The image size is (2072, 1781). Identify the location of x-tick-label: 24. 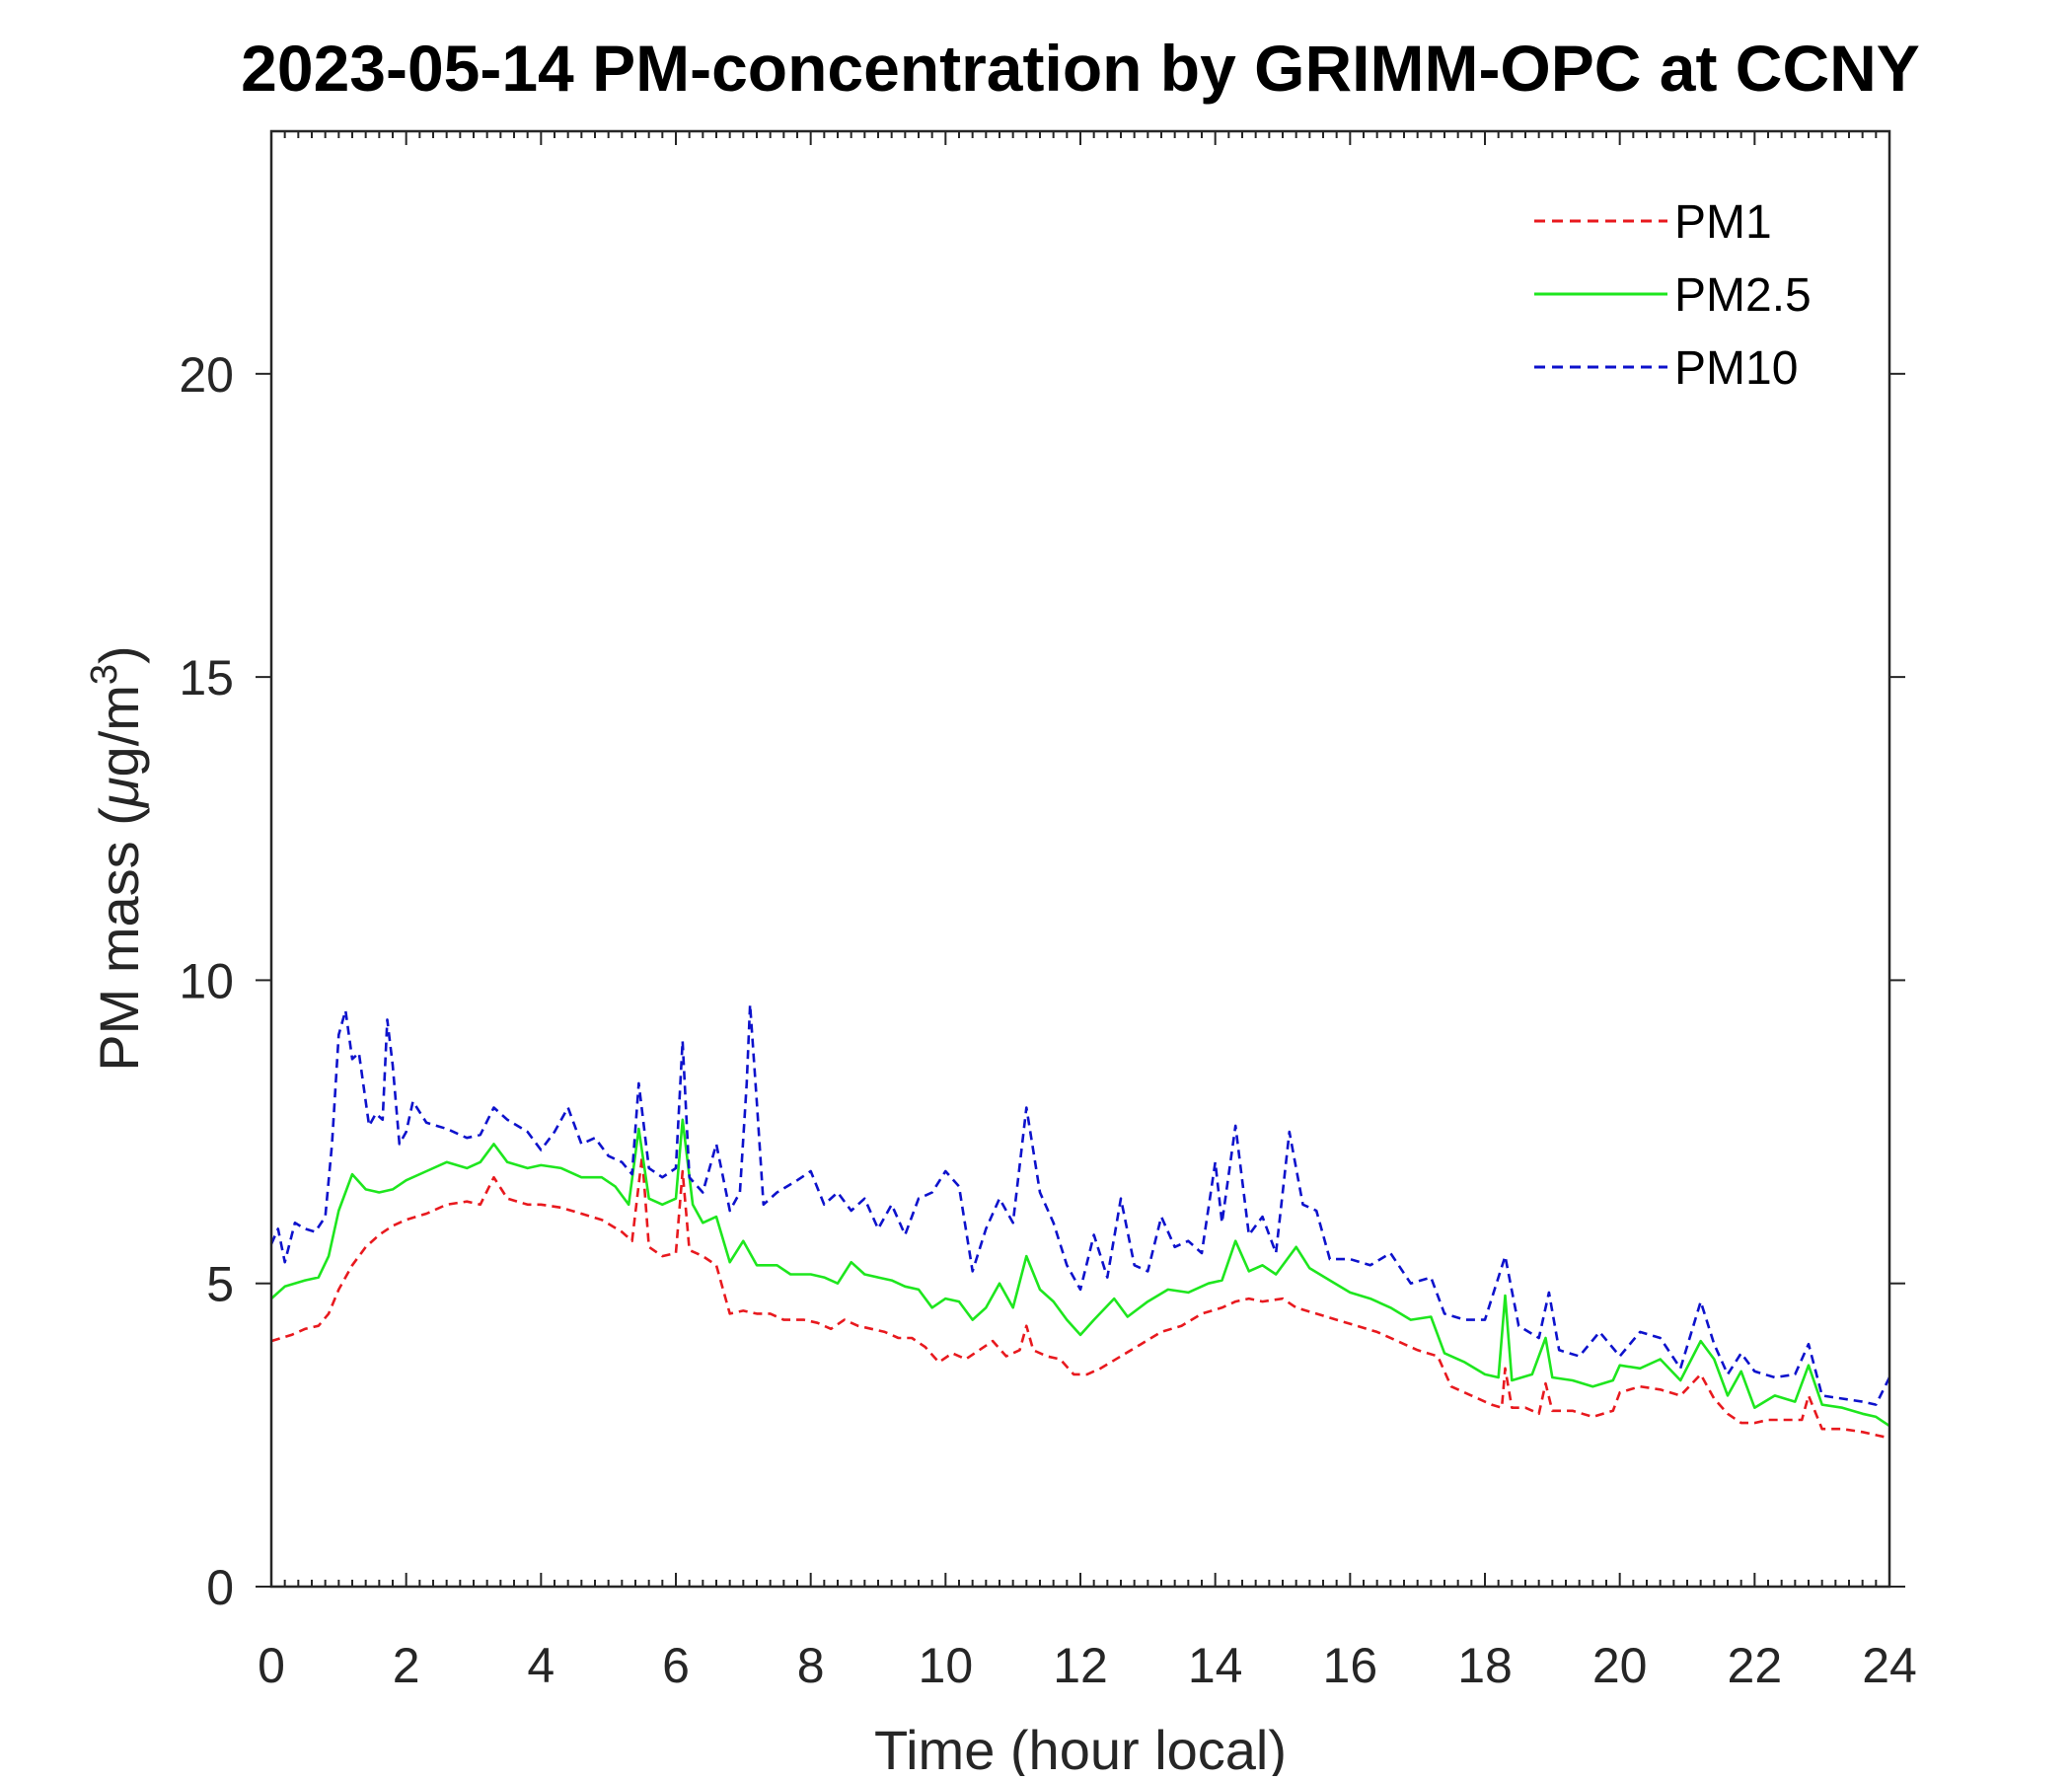
(1890, 1665).